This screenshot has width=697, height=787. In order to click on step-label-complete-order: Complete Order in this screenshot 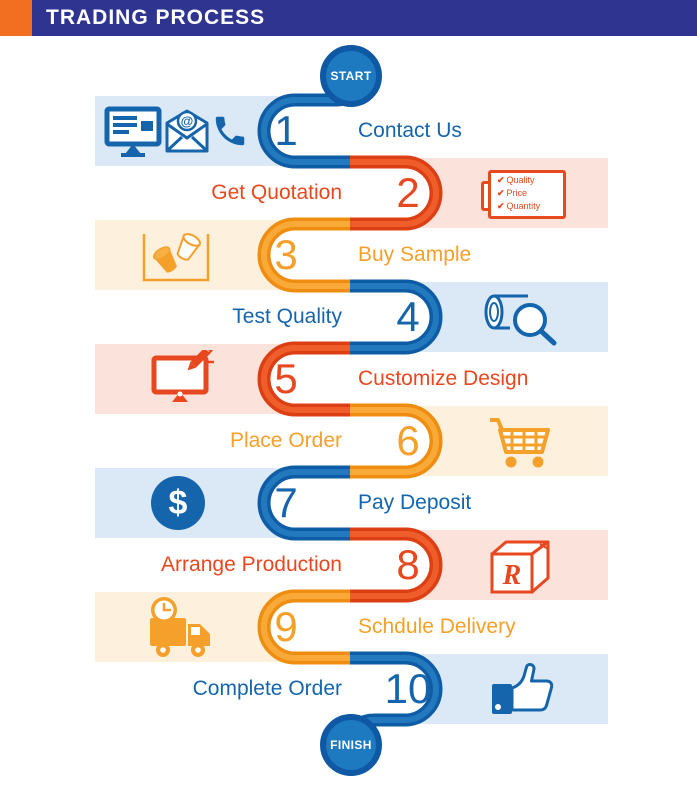, I will do `click(267, 688)`.